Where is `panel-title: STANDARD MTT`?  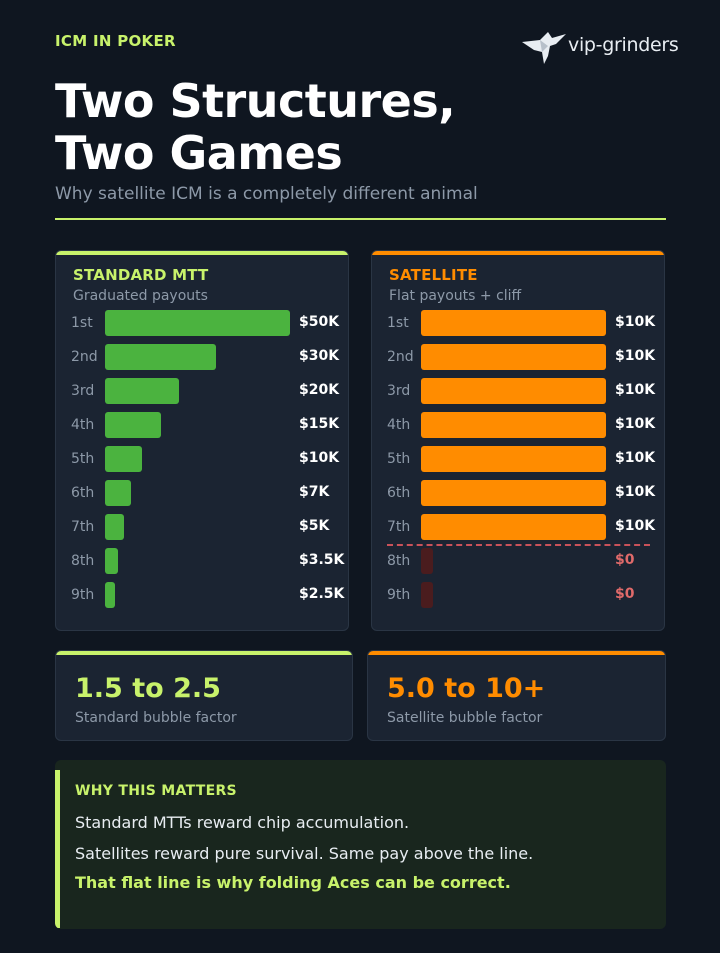 panel-title: STANDARD MTT is located at coordinates (141, 275).